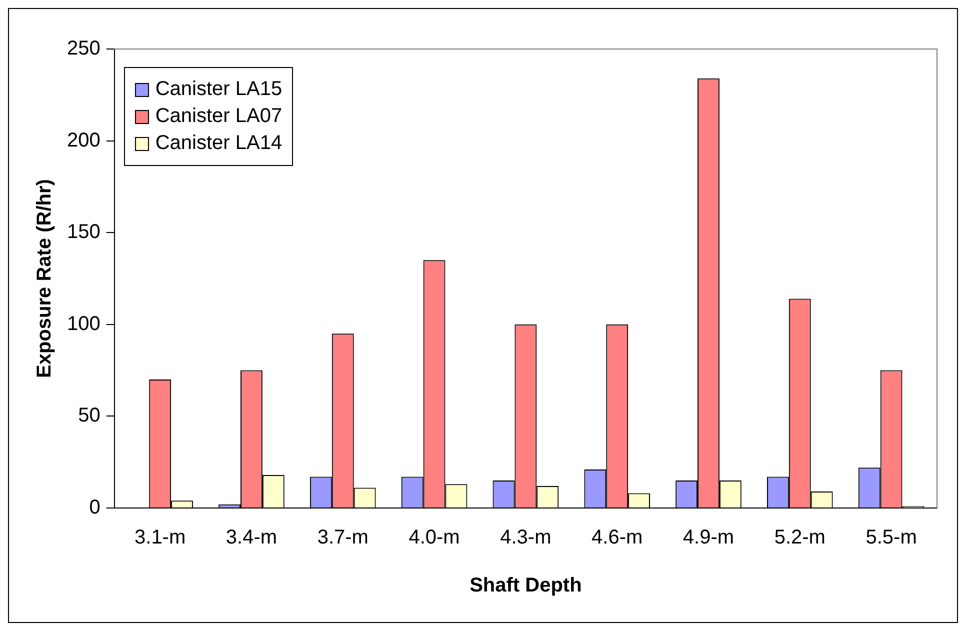 This screenshot has width=970, height=633. I want to click on x-tick-label: 4.6-m, so click(617, 537).